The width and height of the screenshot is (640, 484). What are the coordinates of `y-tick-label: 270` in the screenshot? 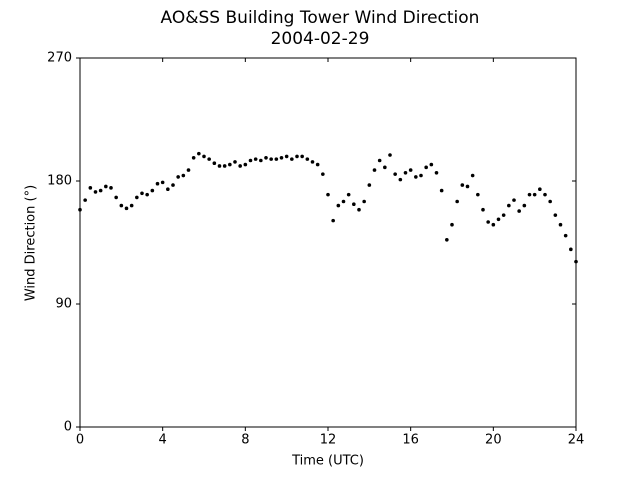 It's located at (59, 58).